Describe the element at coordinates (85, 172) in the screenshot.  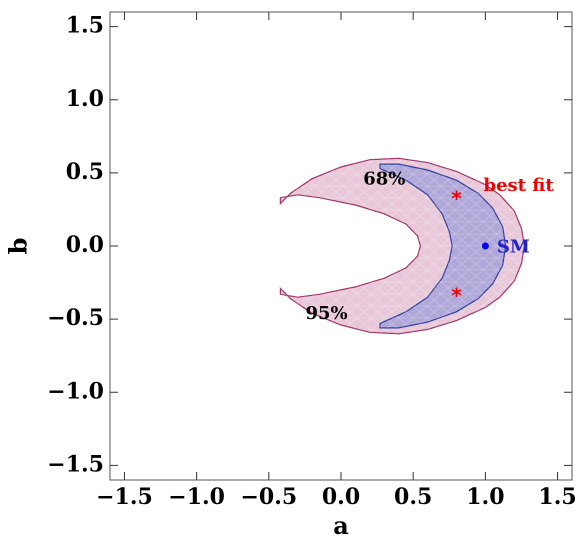
I see `y-tick-label: 0.5` at that location.